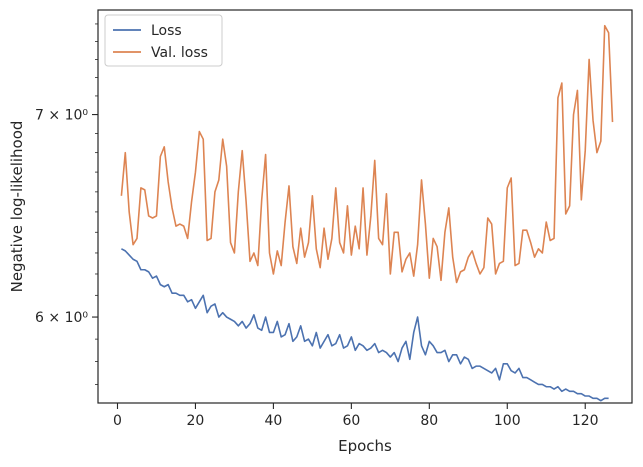 The image size is (643, 467). Describe the element at coordinates (17, 207) in the screenshot. I see `y-axis-label: Negative log-likelihood` at that location.